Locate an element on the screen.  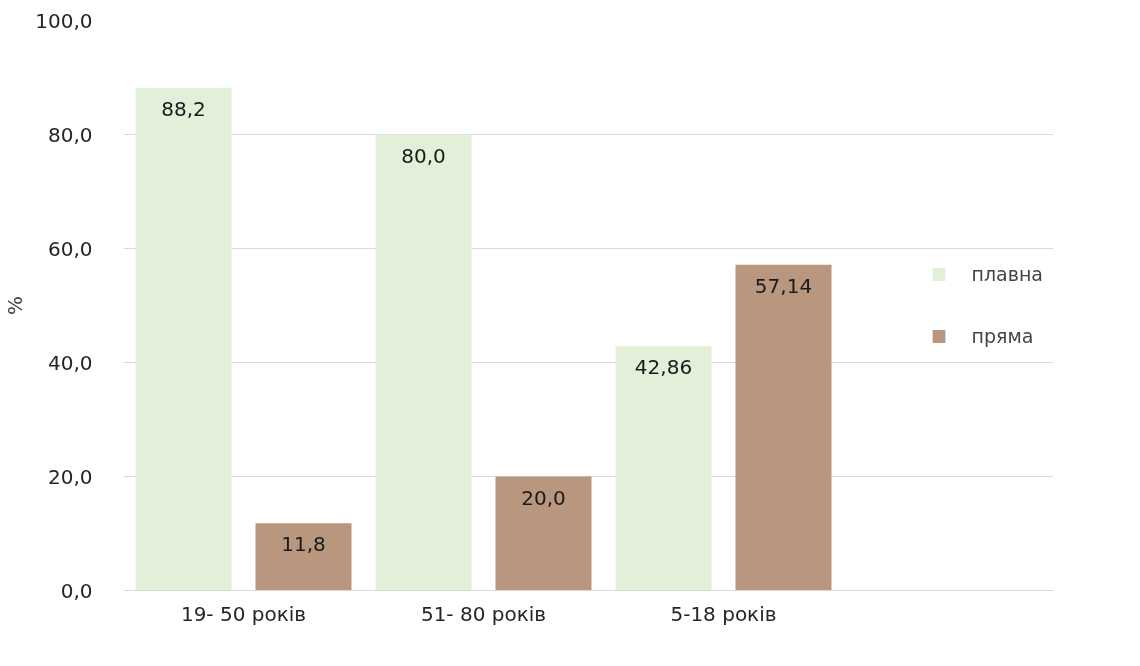
x-tick-label: 5-18 років is located at coordinates (723, 613).